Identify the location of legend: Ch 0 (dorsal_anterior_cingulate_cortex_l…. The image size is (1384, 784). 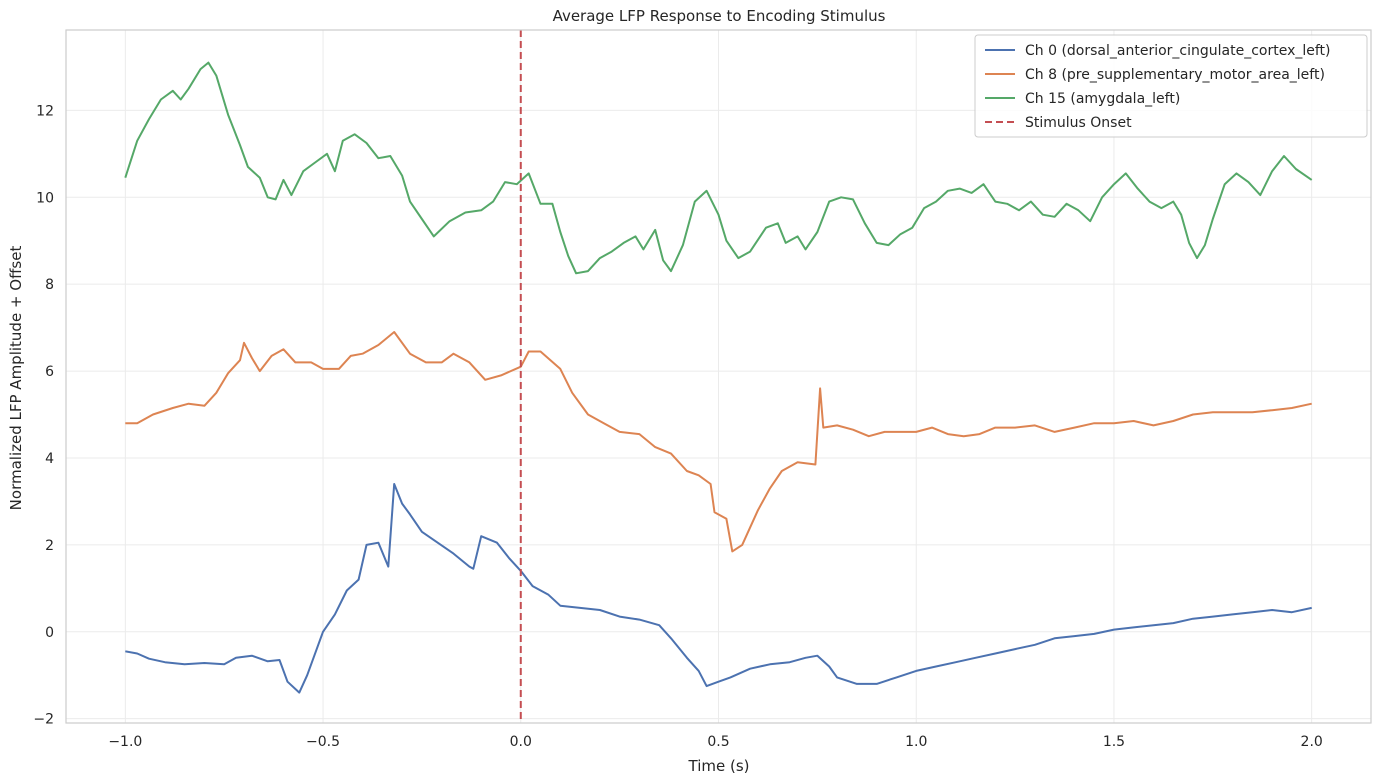
(1171, 86).